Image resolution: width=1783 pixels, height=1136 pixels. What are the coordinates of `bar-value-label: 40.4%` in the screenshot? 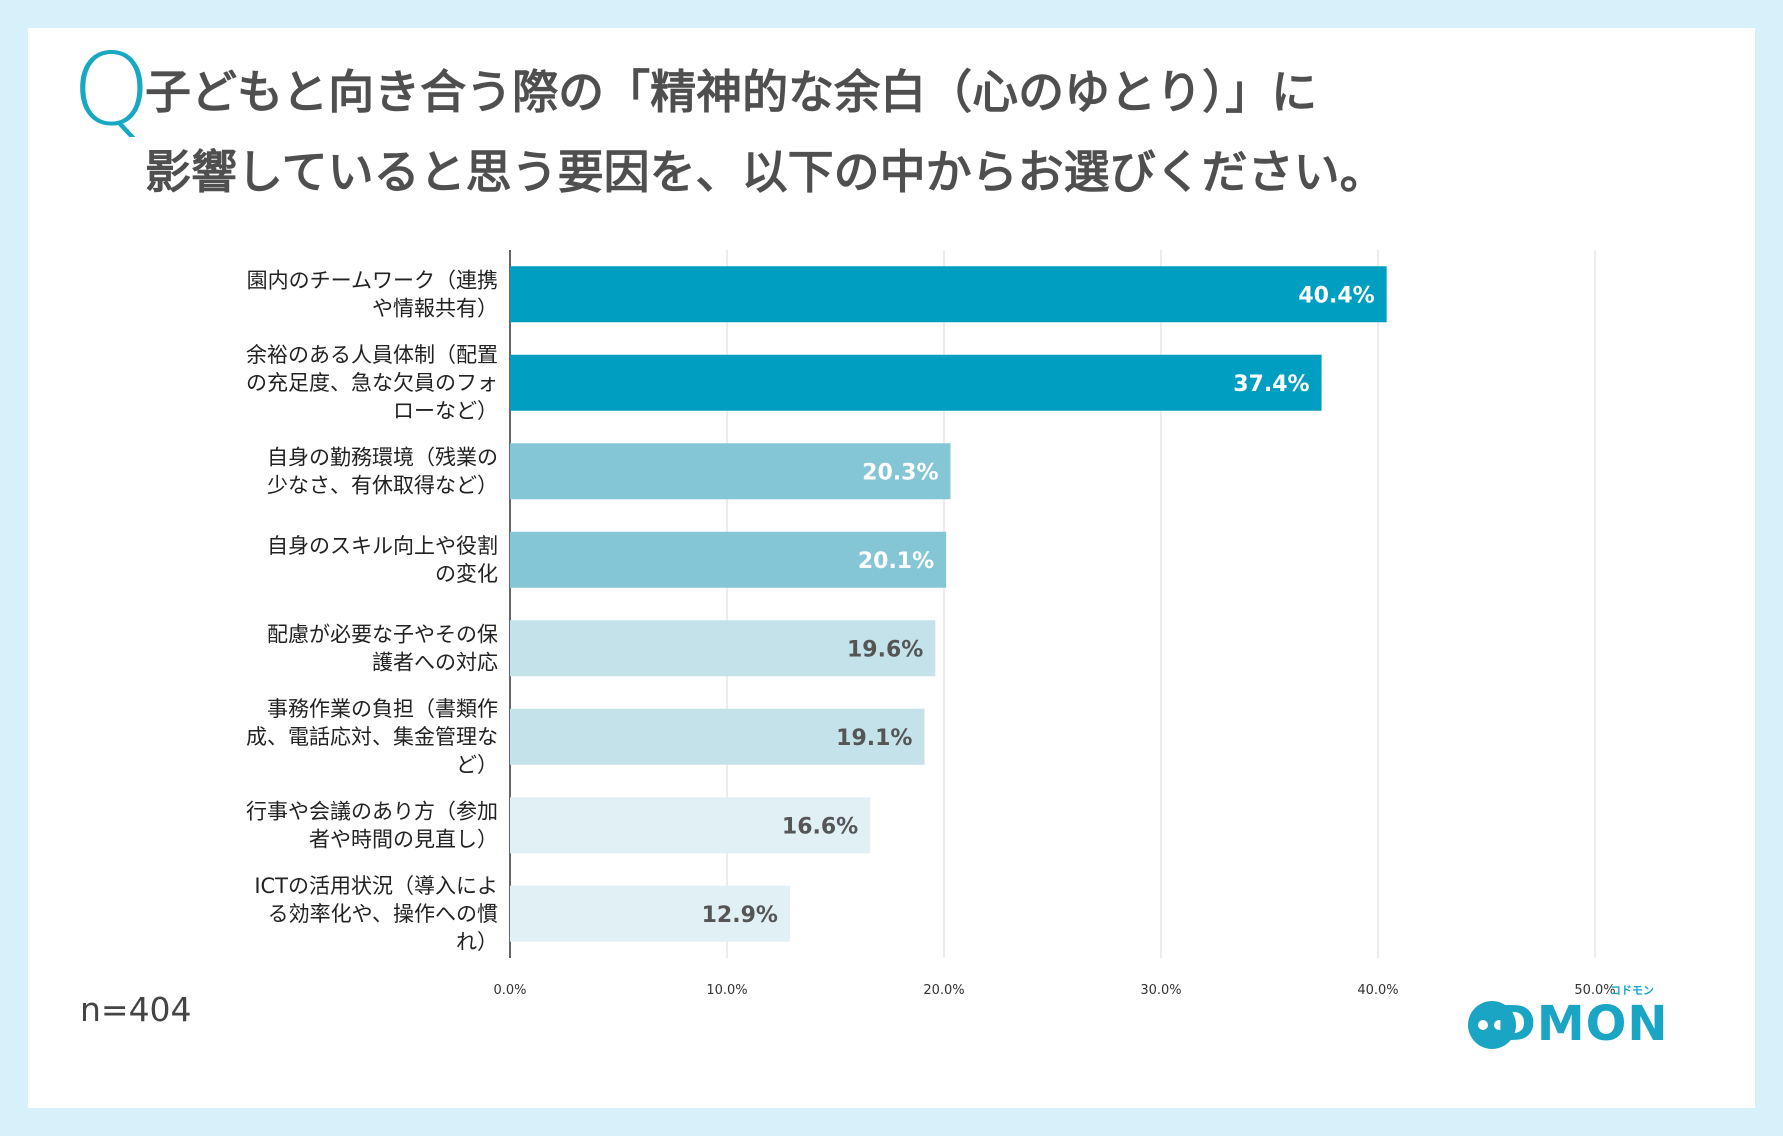 It's located at (1336, 295).